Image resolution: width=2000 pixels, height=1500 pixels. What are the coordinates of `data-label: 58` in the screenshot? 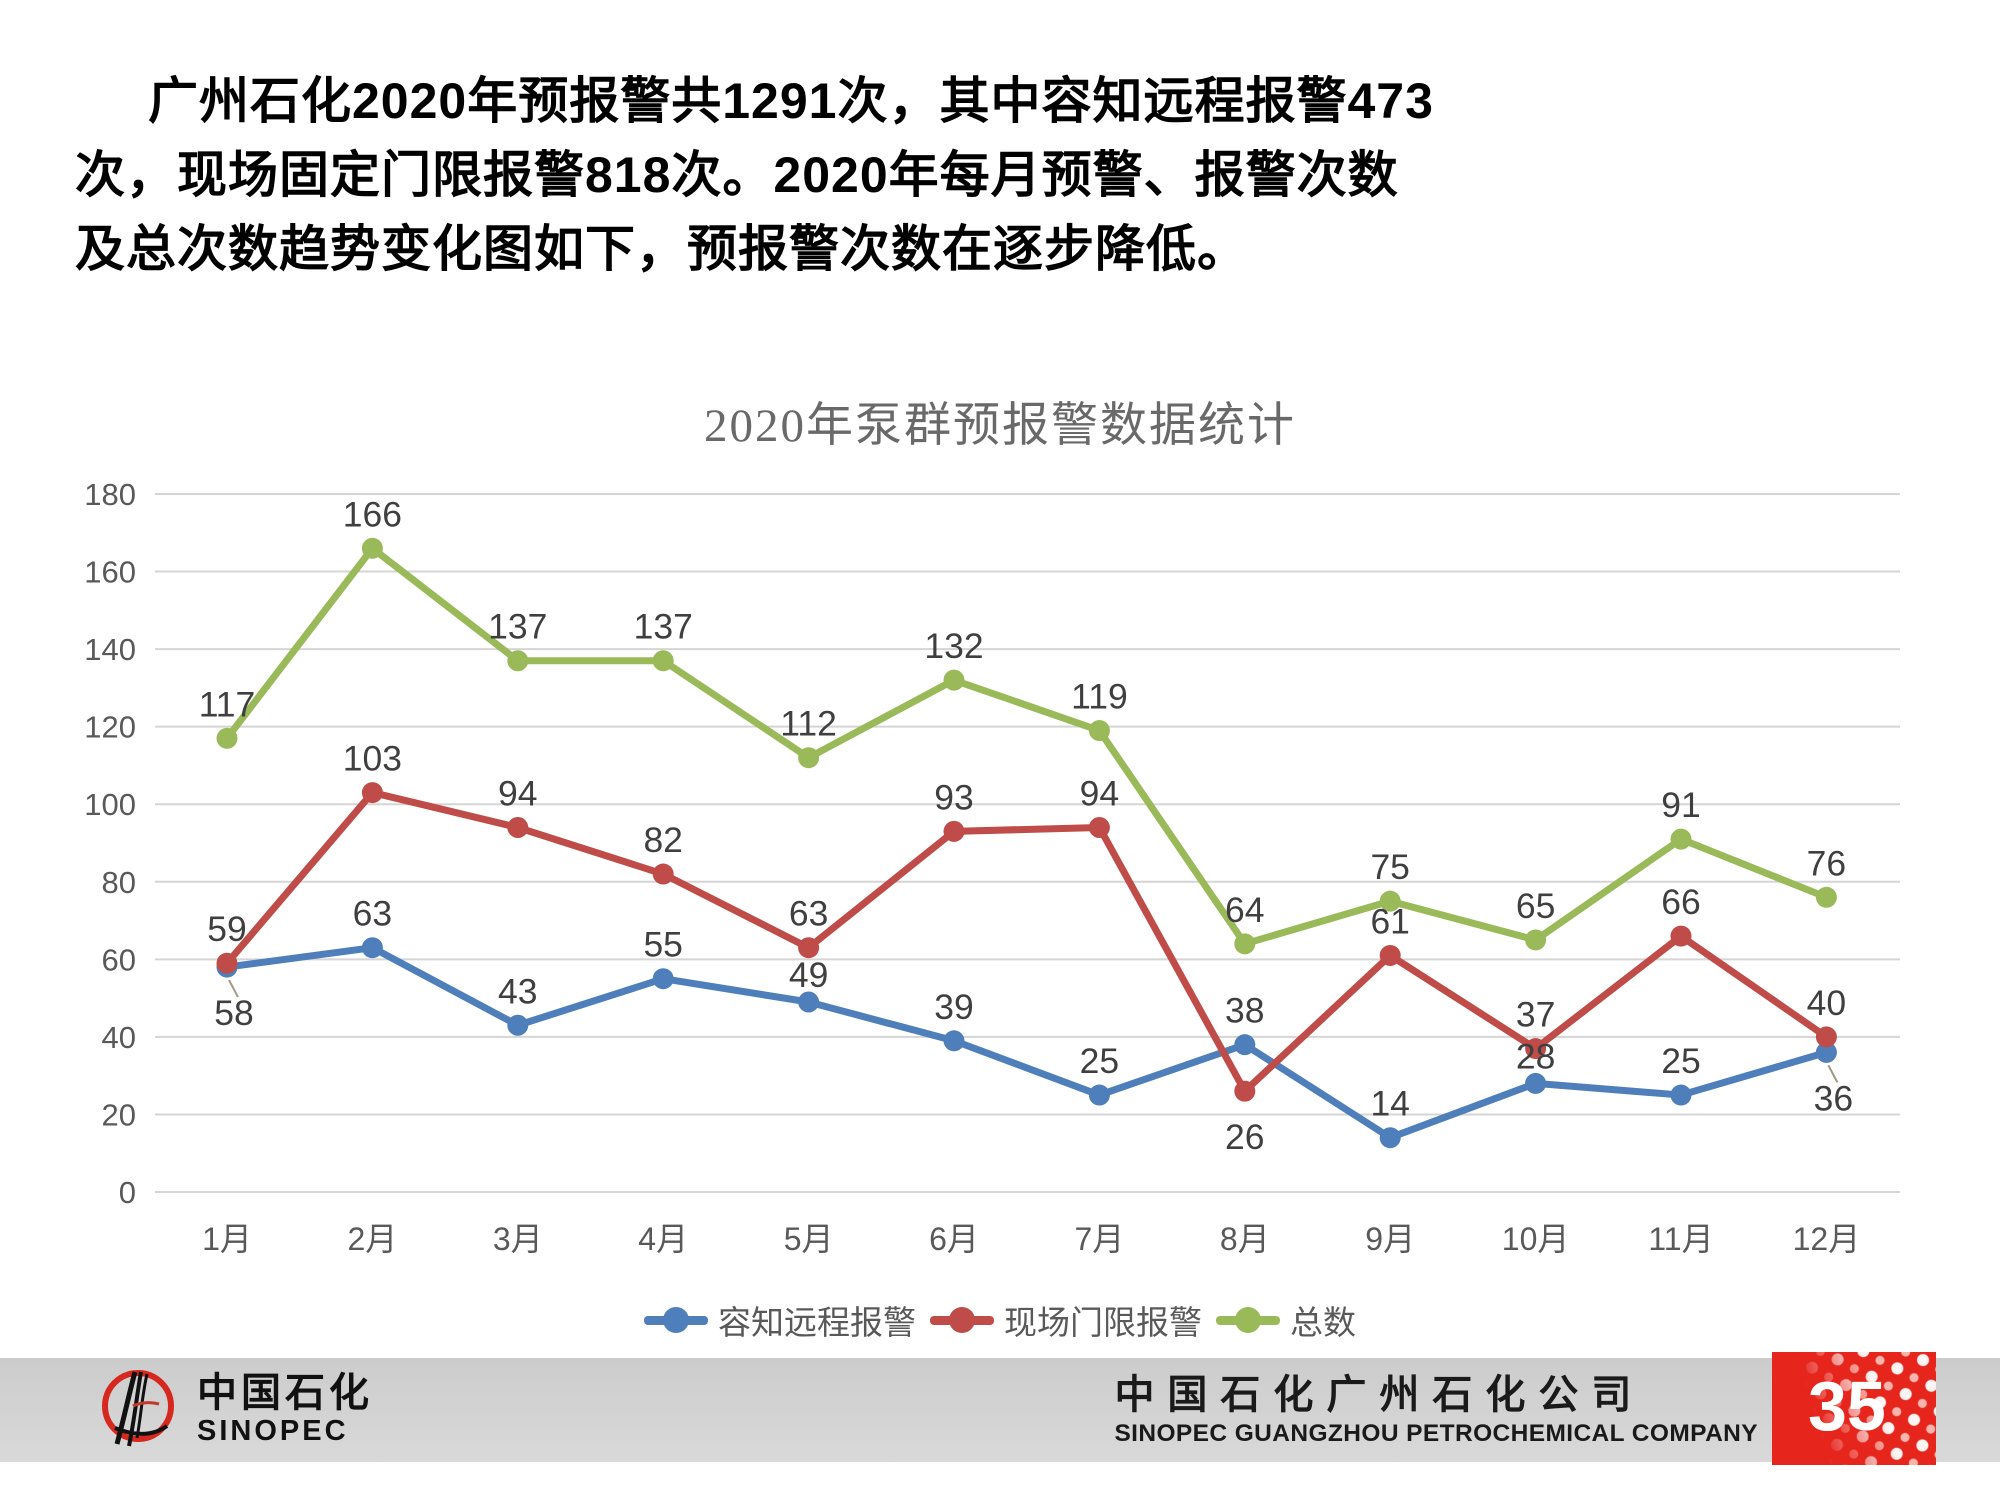 It's located at (234, 1013).